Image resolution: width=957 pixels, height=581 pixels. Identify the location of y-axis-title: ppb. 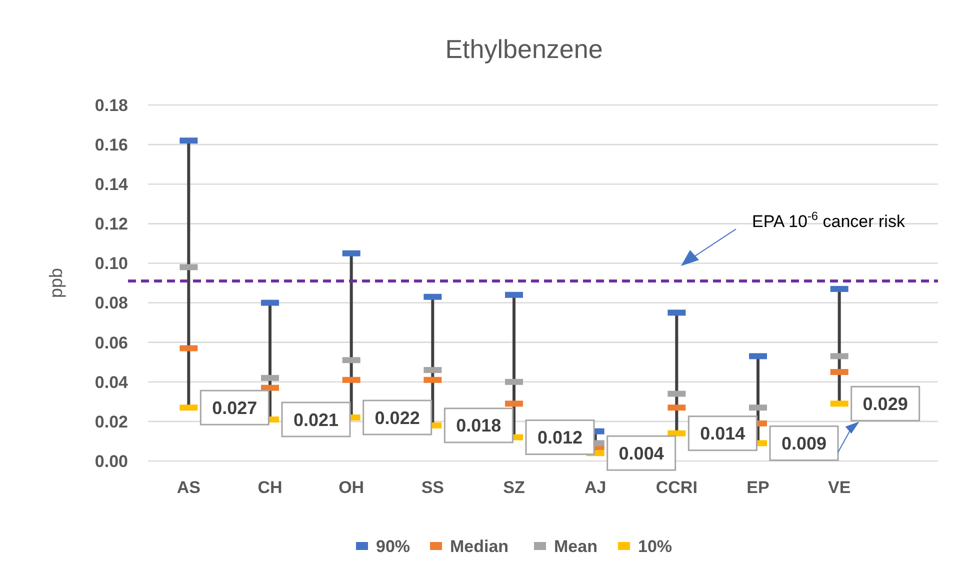
(56, 283).